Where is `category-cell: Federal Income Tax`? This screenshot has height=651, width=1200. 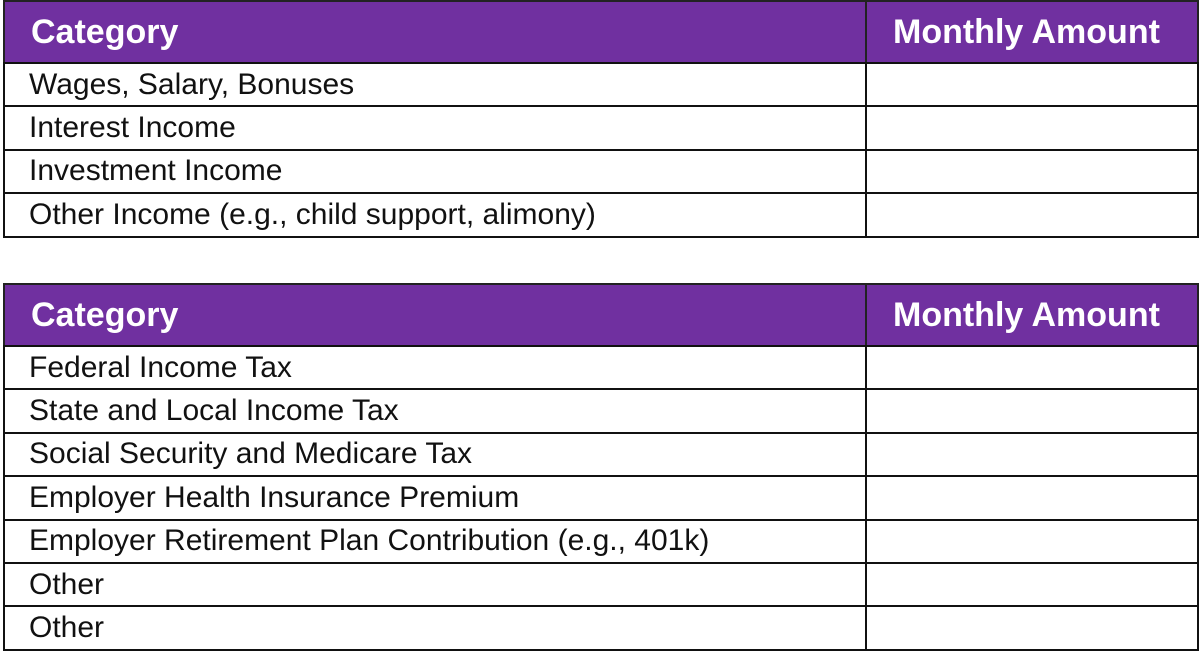 category-cell: Federal Income Tax is located at coordinates (435, 368).